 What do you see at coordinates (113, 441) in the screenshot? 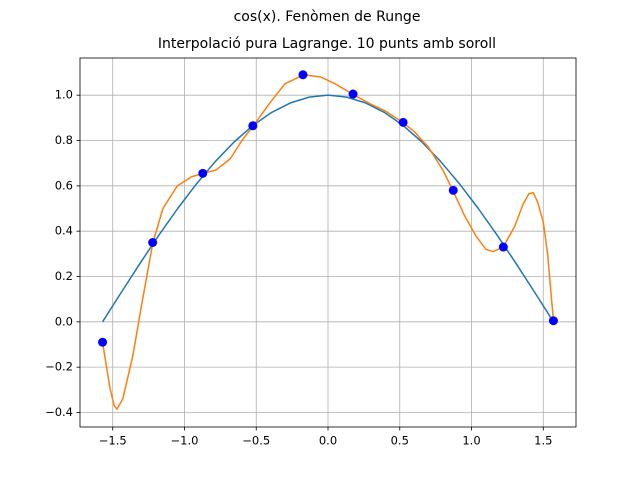
I see `x-tick-label: −1.5` at bounding box center [113, 441].